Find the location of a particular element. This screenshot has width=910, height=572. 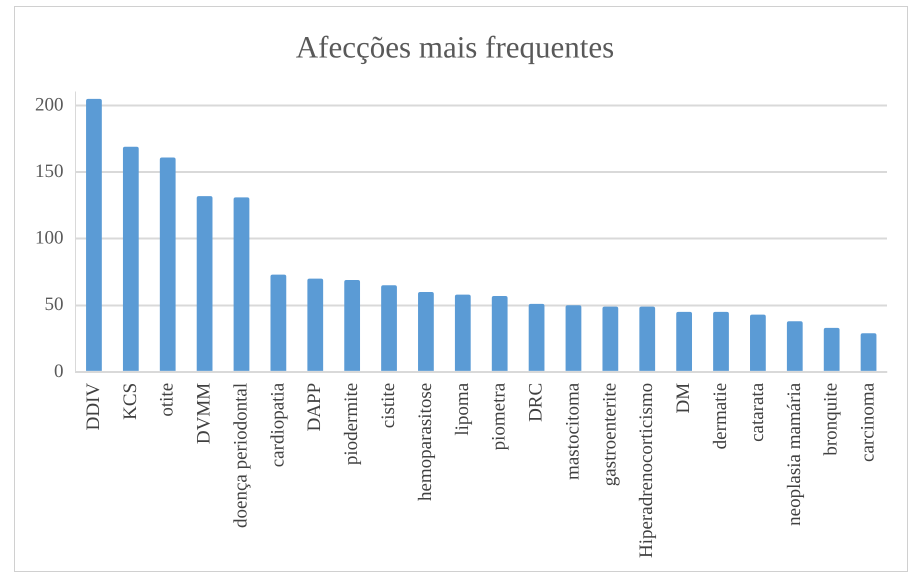

x-tick-label: DRC is located at coordinates (536, 402).